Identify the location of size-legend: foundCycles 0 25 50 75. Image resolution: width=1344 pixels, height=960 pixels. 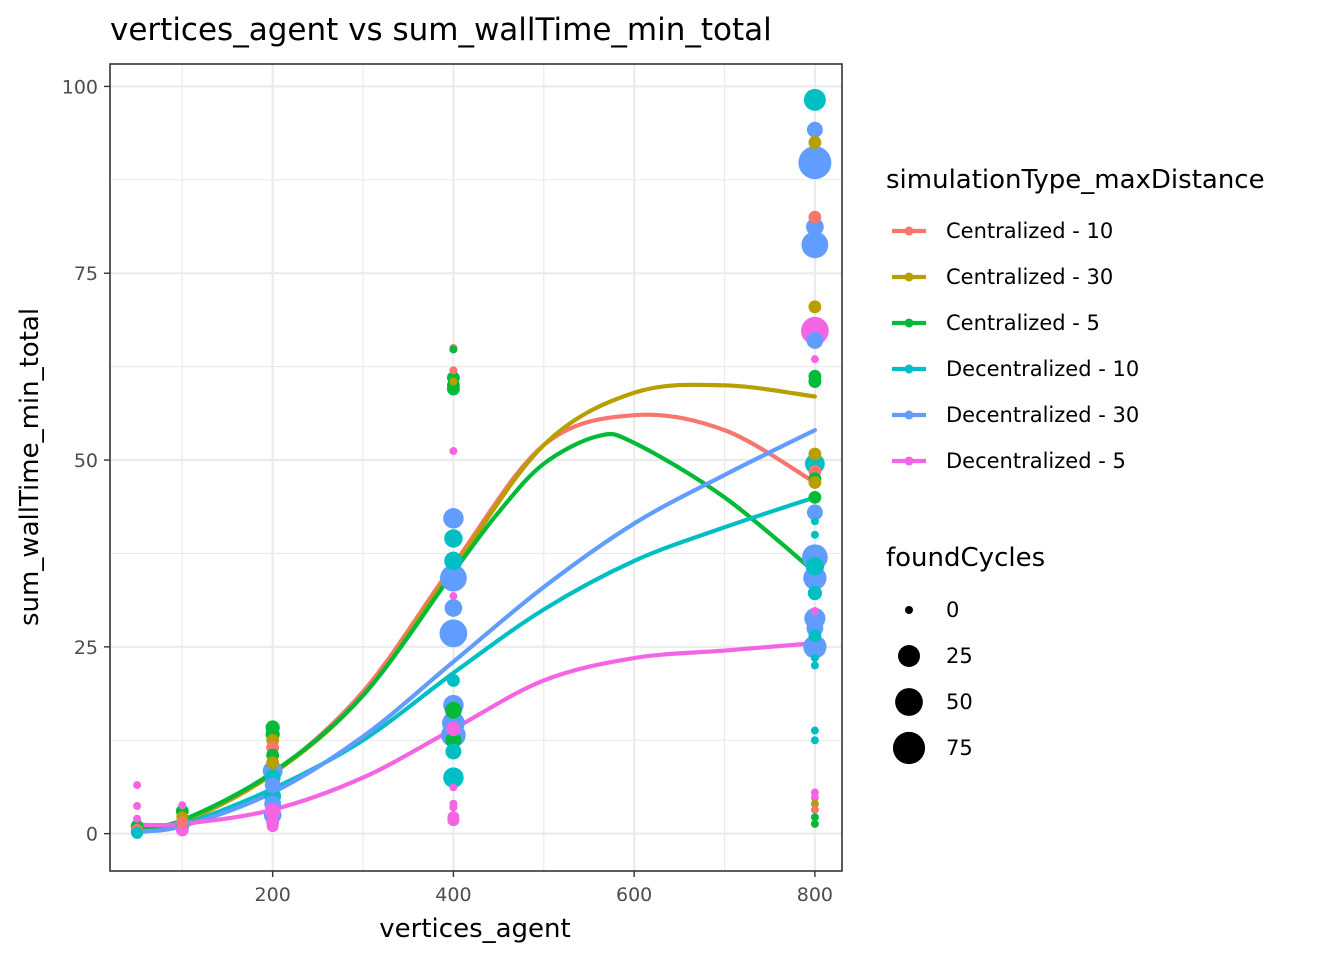
(965, 654).